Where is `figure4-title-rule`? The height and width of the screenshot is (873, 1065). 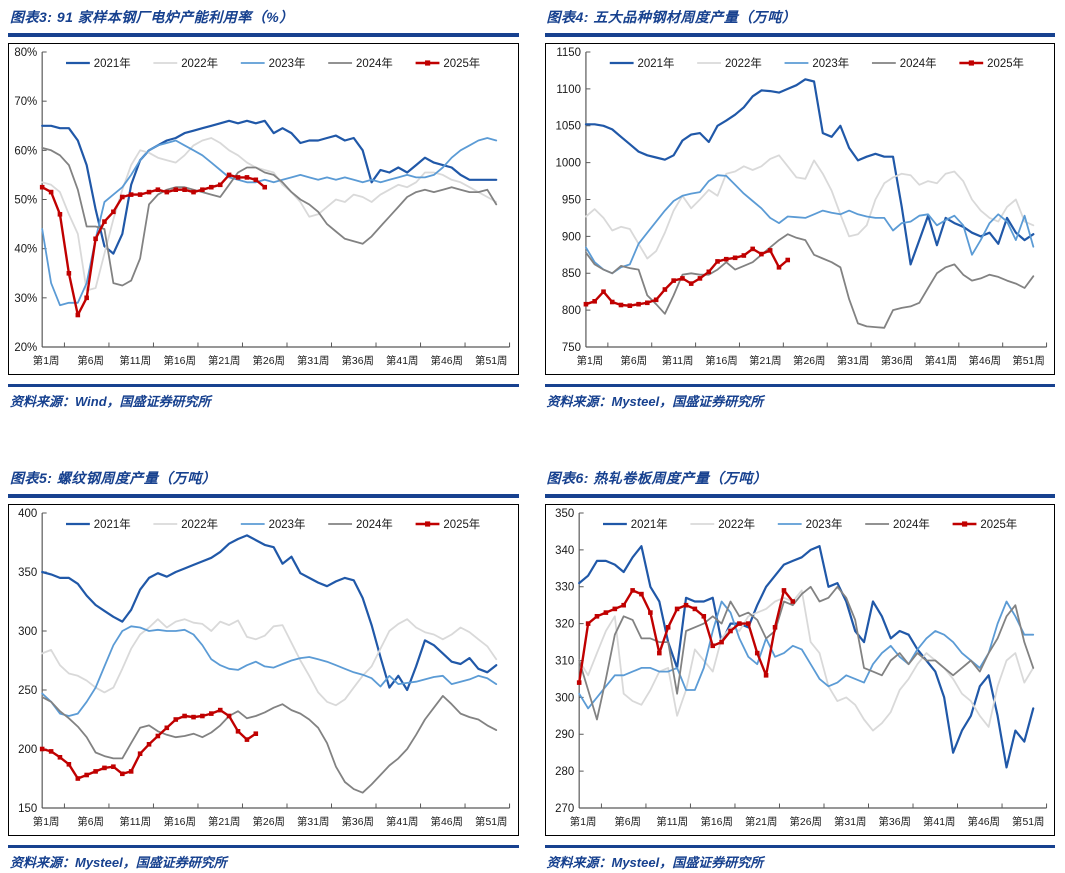
figure4-title-rule is located at coordinates (799, 35).